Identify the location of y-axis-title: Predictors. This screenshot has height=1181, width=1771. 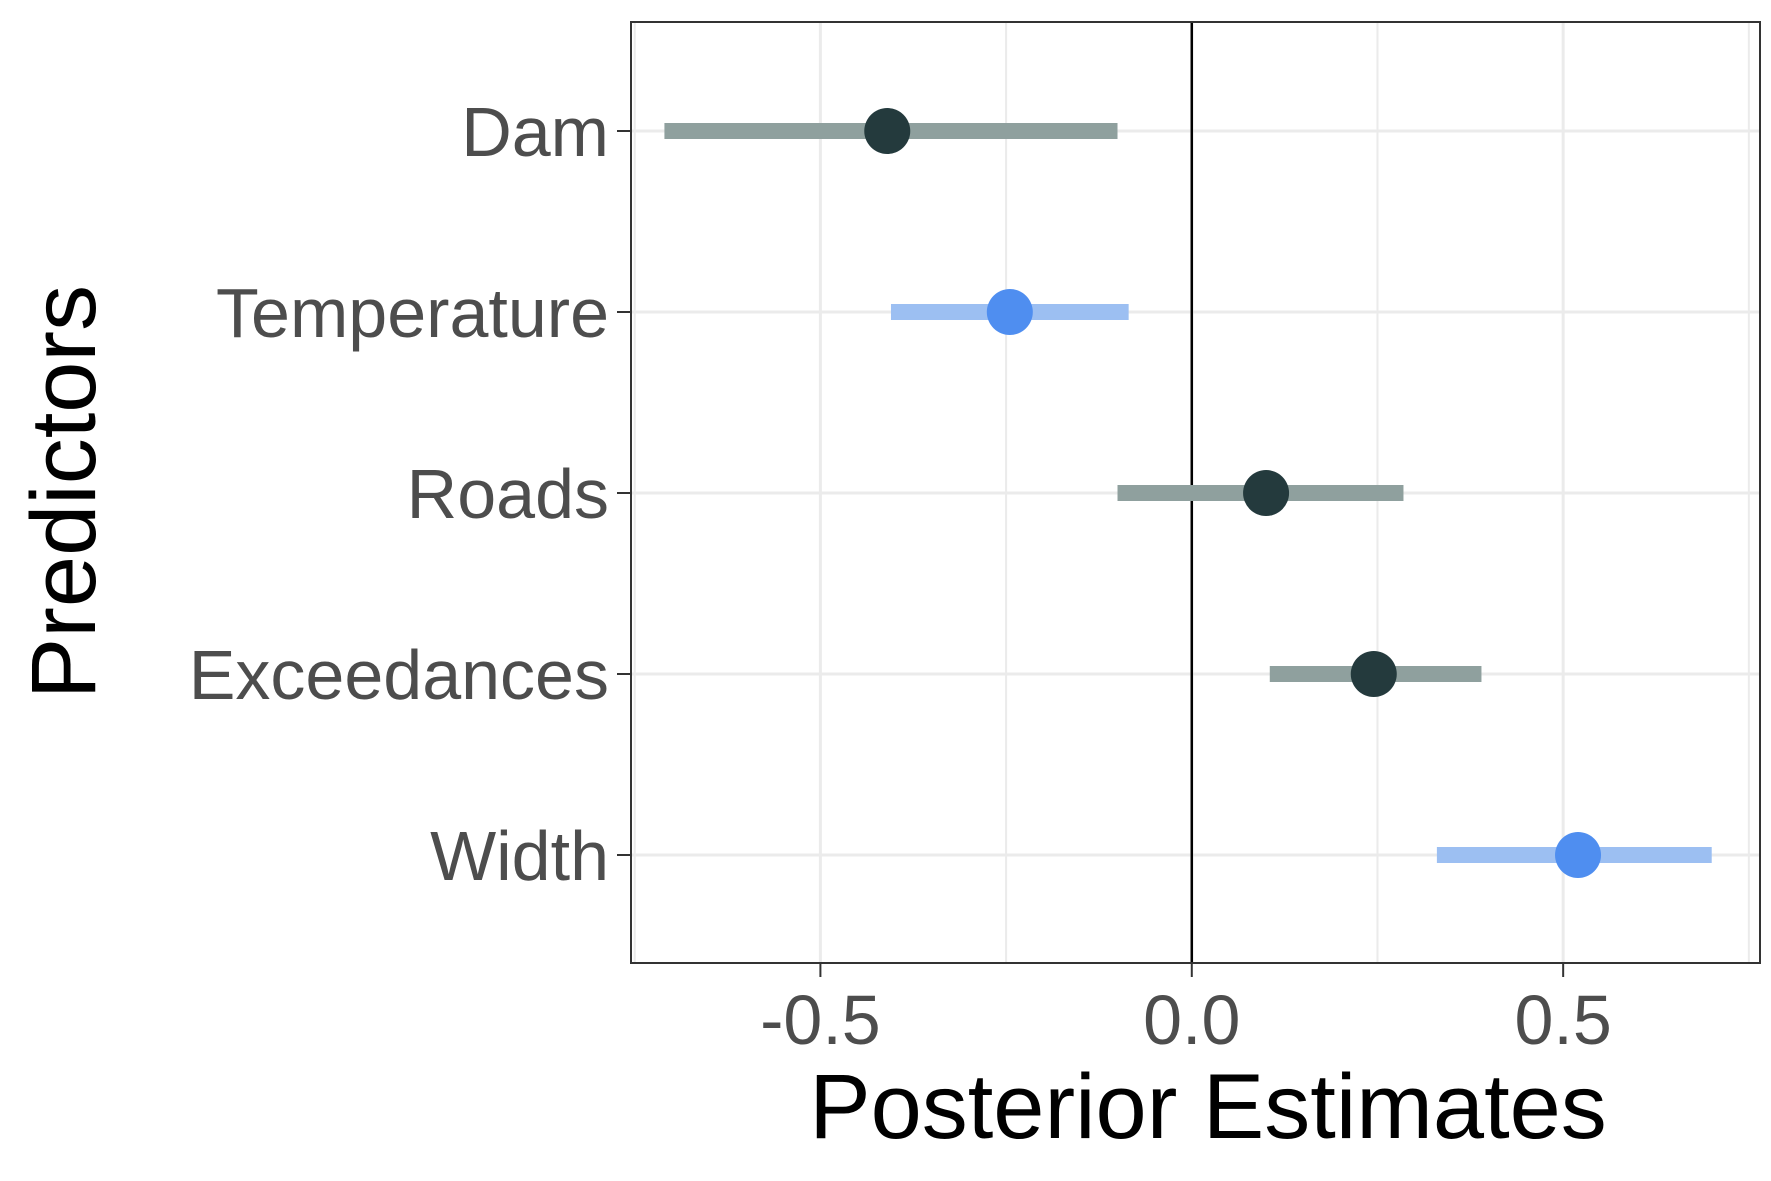
(64, 492).